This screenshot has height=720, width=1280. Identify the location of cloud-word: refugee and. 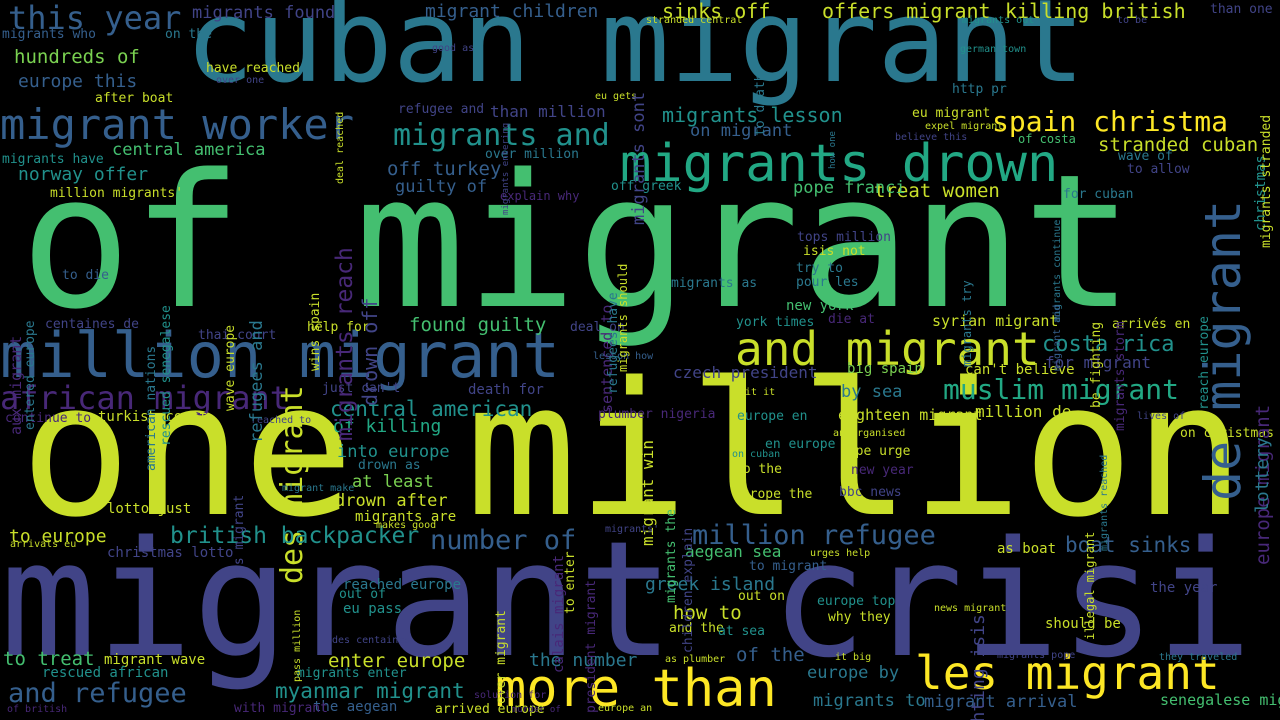
(441, 109).